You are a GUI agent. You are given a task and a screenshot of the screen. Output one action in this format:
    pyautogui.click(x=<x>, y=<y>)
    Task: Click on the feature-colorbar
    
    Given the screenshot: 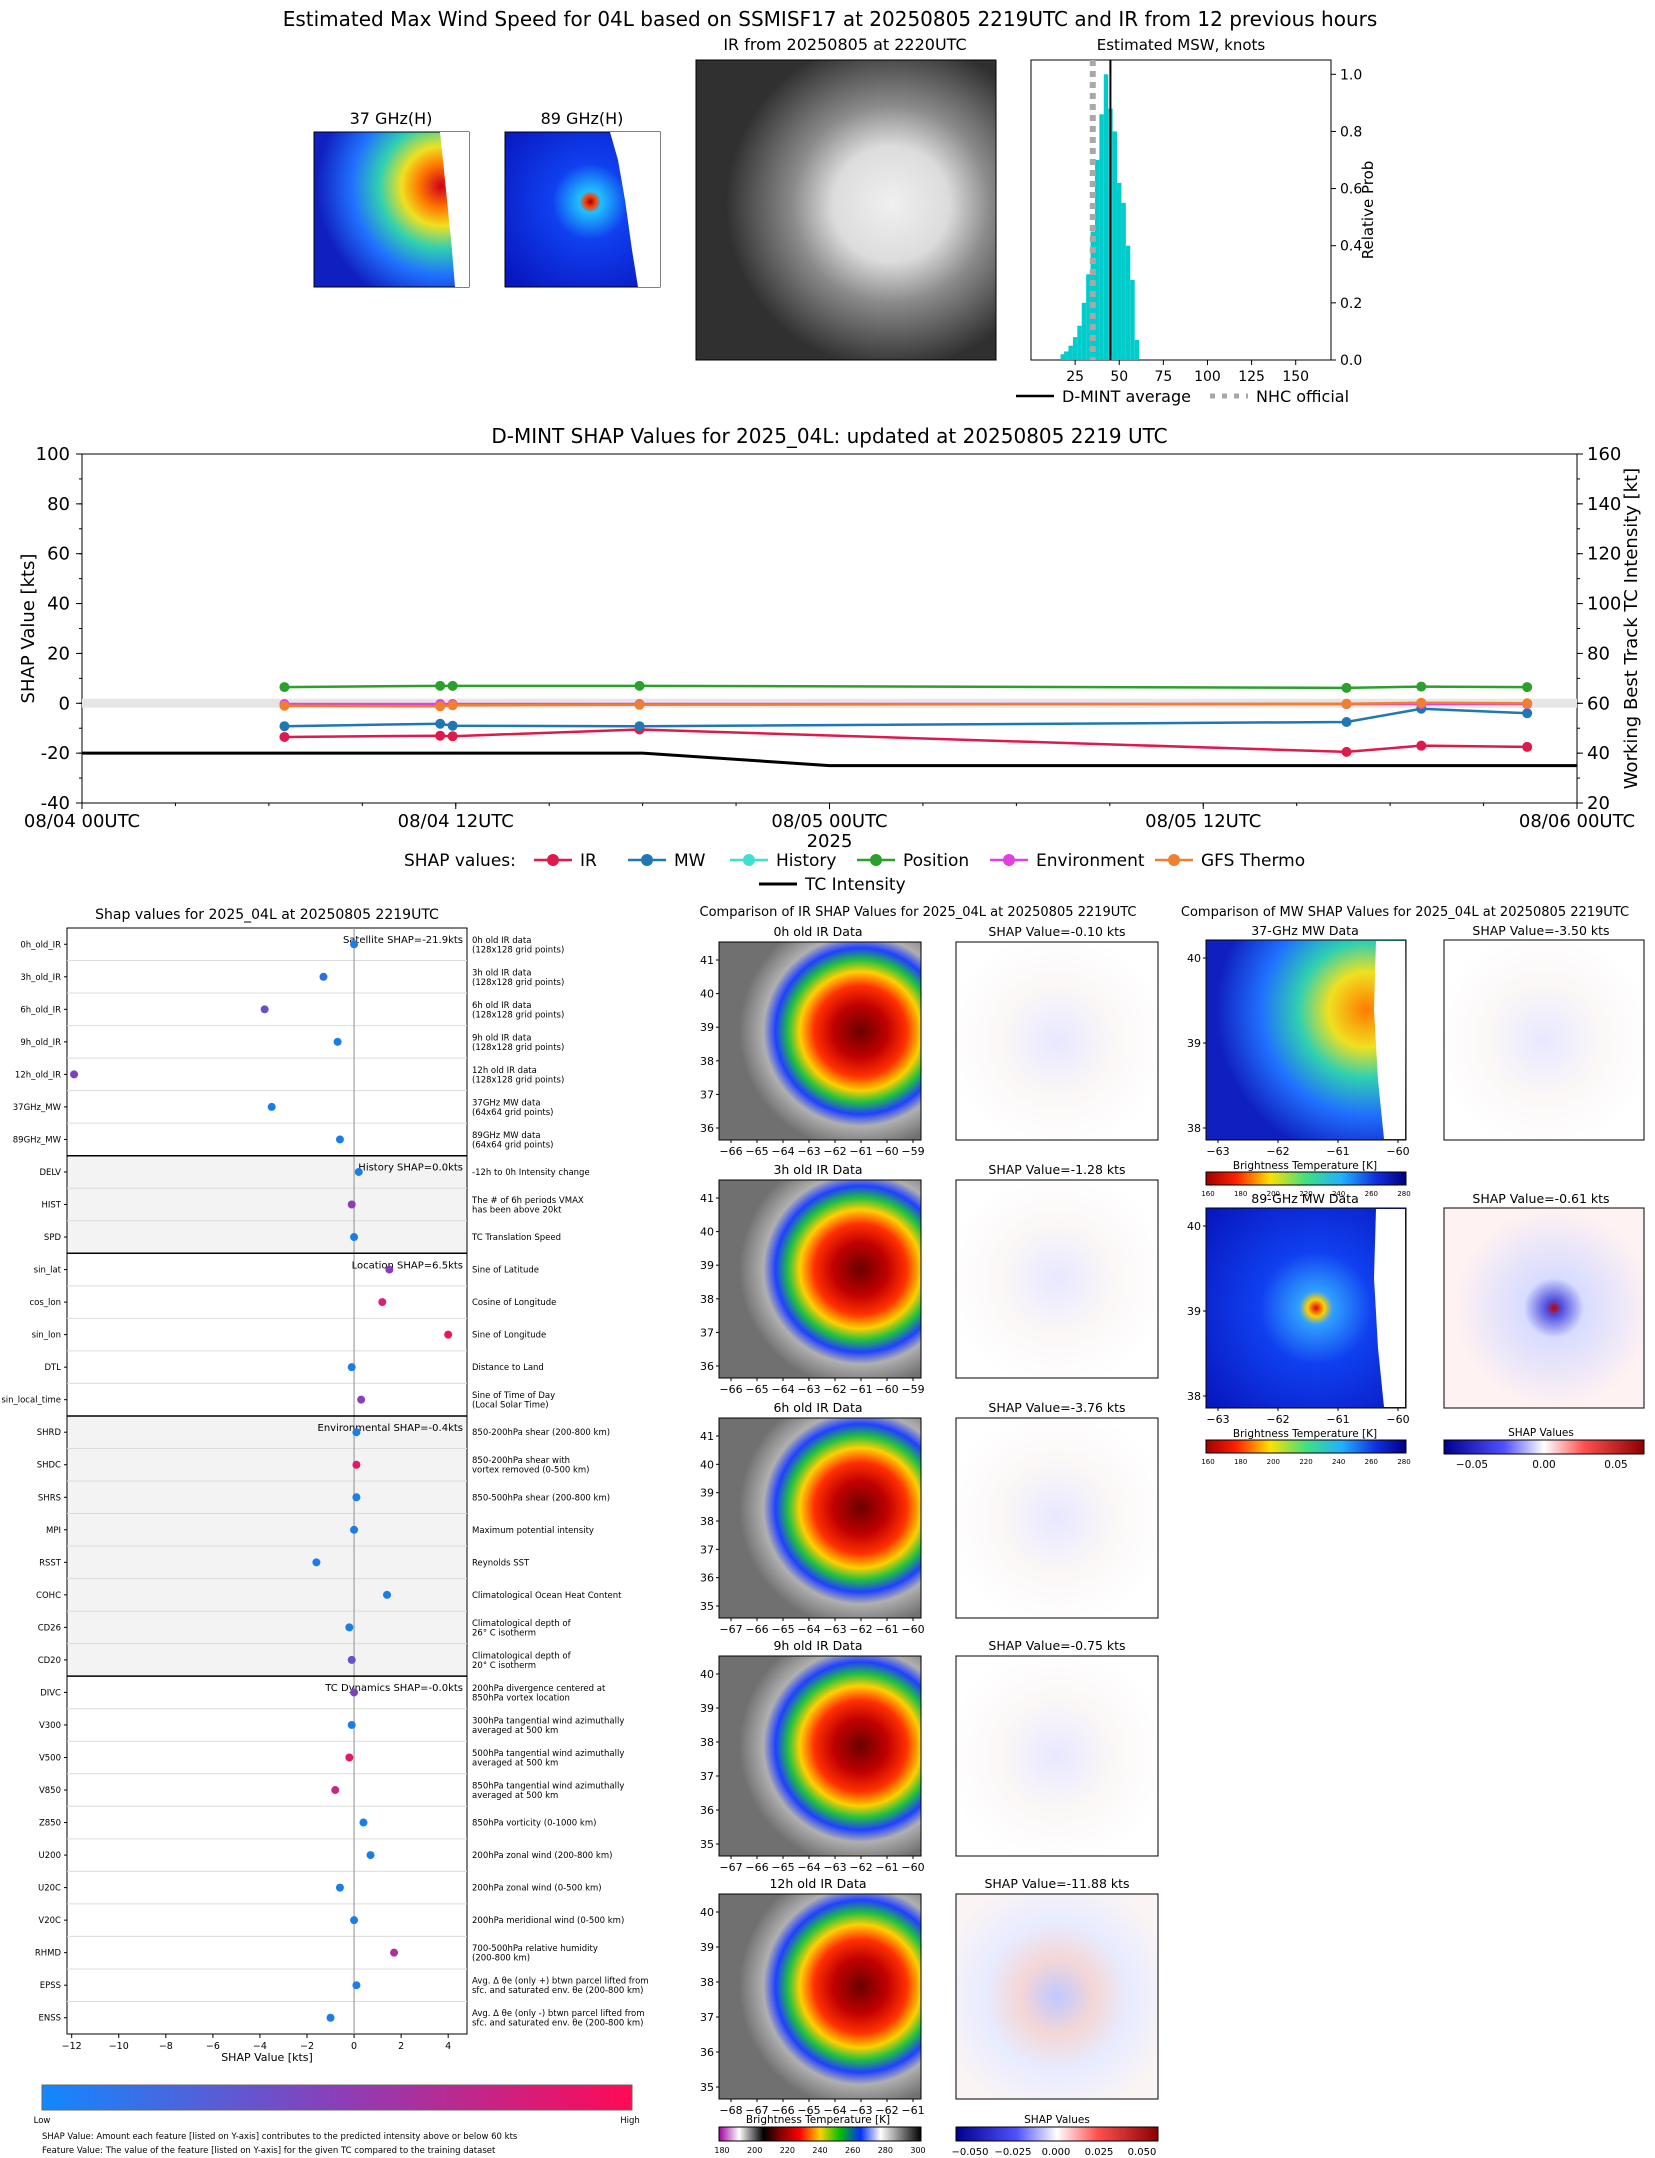 What is the action you would take?
    pyautogui.click(x=337, y=2097)
    